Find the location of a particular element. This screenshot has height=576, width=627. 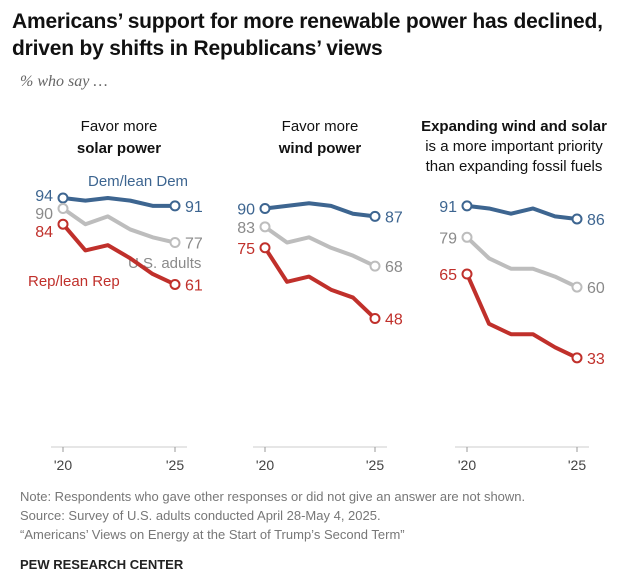

data-label-adults: 79 is located at coordinates (448, 238).